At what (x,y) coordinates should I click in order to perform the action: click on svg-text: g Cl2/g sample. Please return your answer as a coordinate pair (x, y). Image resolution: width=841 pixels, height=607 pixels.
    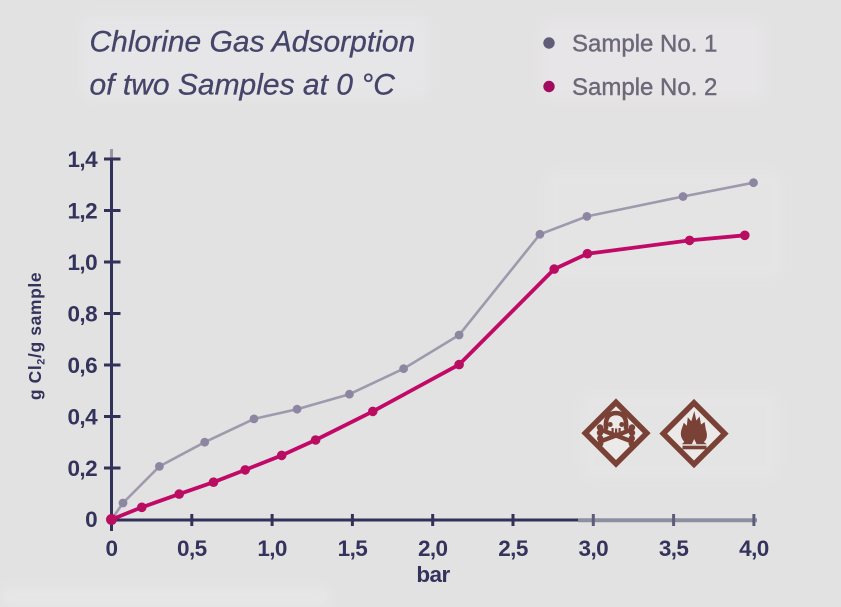
    Looking at the image, I should click on (36, 336).